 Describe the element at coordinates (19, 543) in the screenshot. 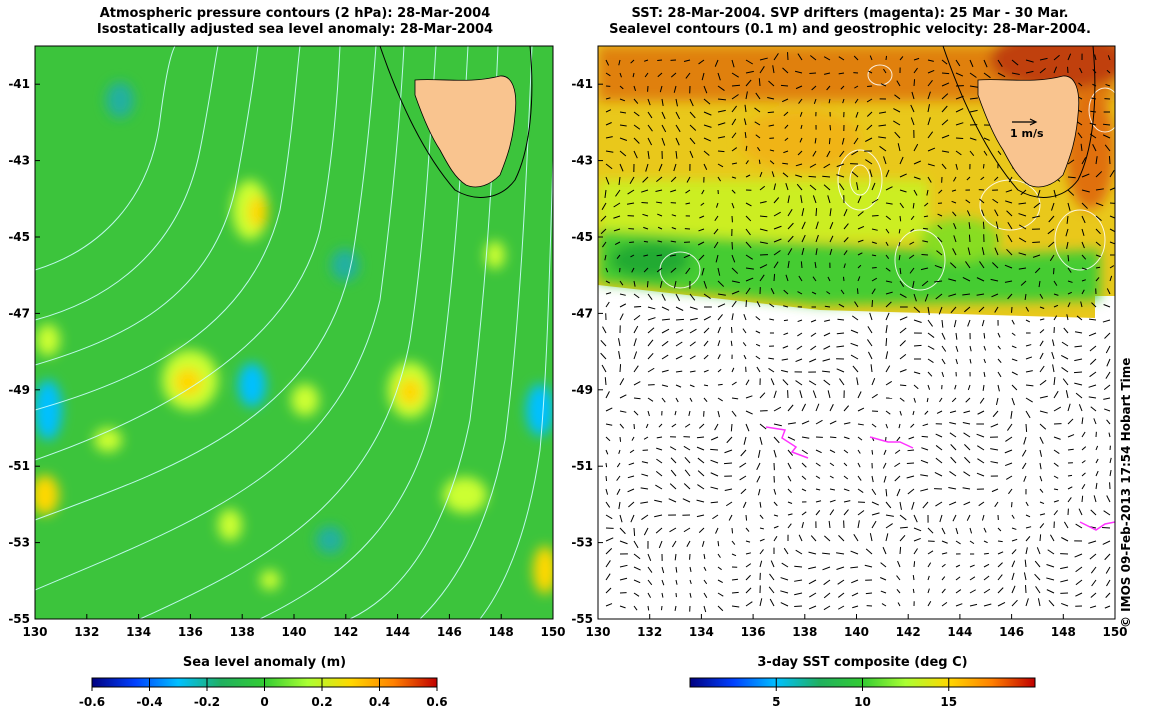

I see `sla-y-tick-label: -53` at that location.